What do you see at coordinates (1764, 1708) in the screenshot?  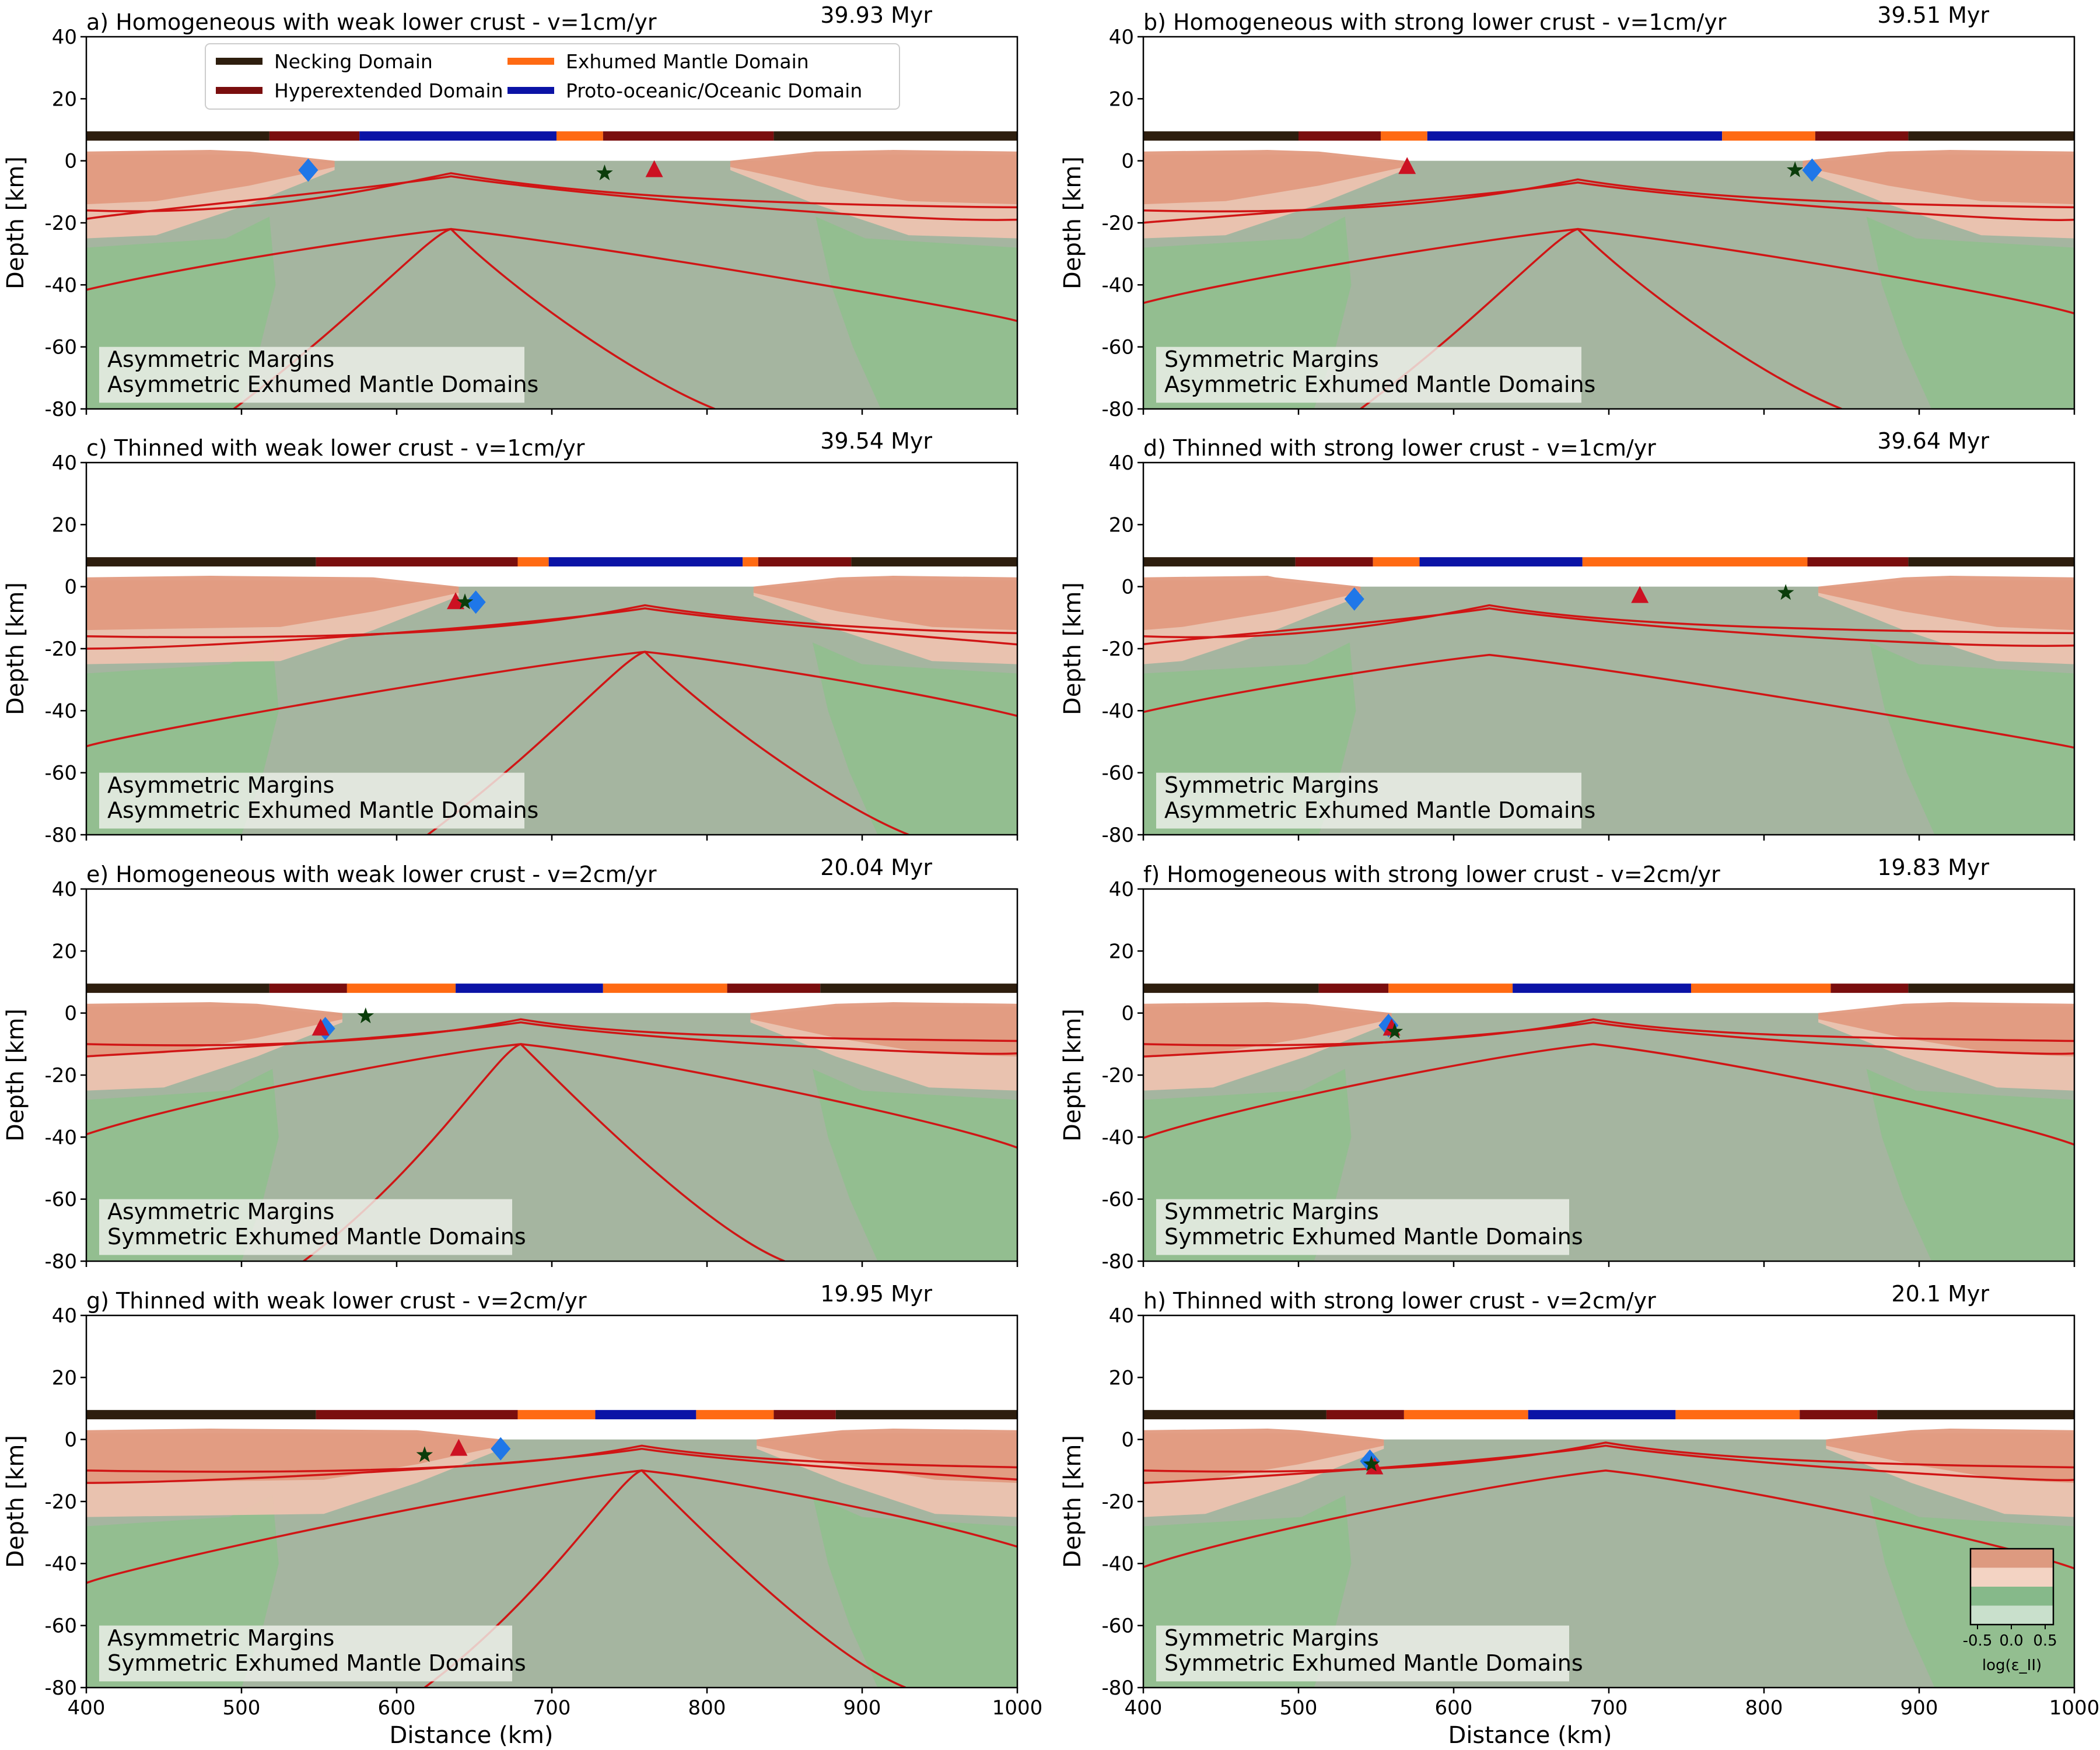 I see `x-tick-label: 800` at bounding box center [1764, 1708].